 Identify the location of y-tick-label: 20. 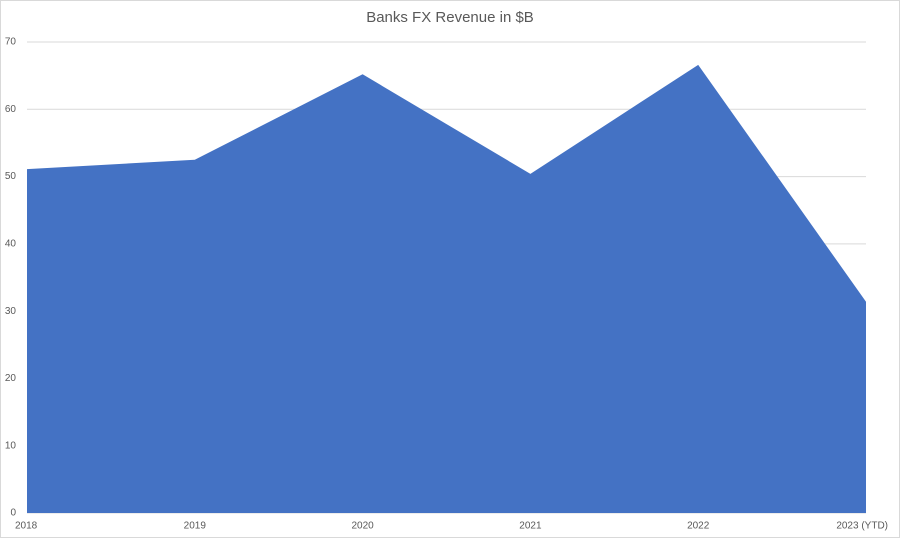
(11, 378).